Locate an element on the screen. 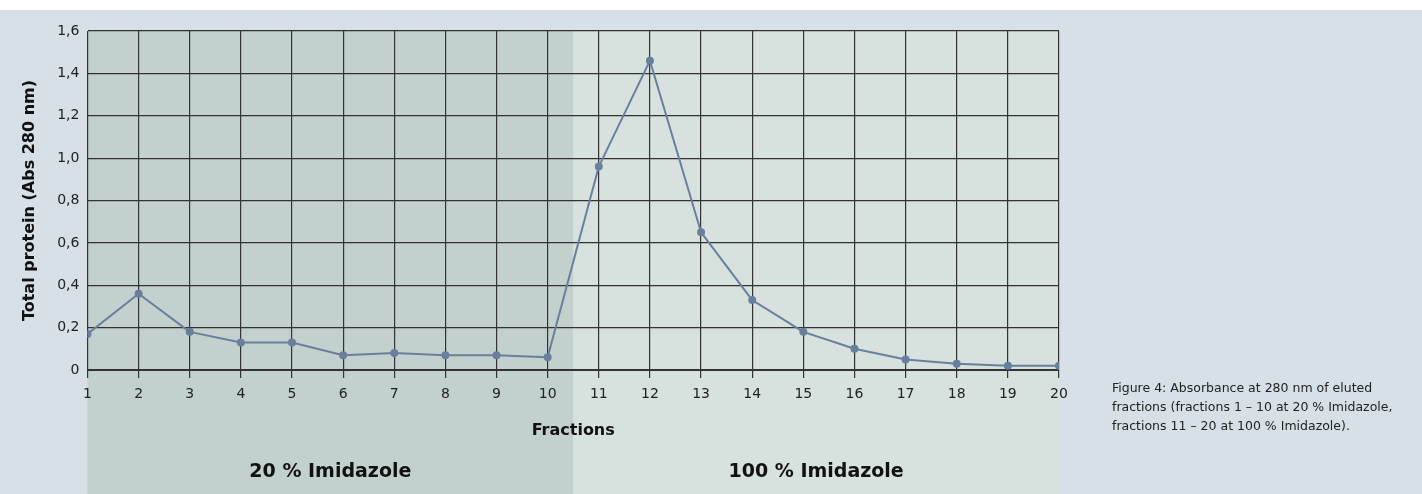 The image size is (1422, 494). y-tick-label: 1,0 is located at coordinates (68, 156).